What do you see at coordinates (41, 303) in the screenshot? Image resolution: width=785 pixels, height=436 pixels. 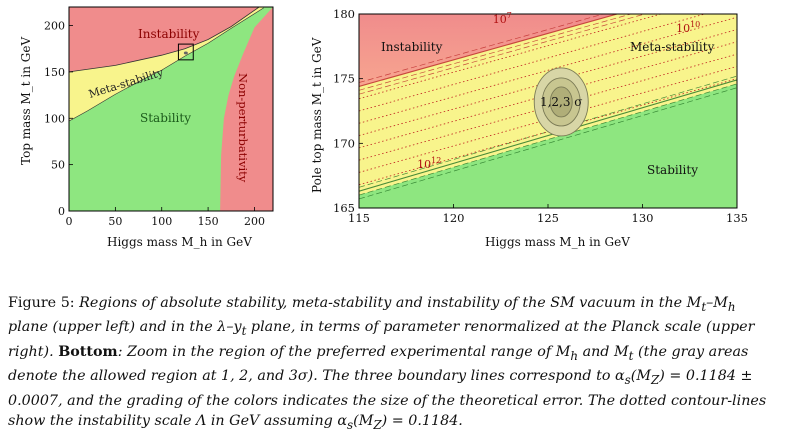 I see `caption-label: Figure 5:` at bounding box center [41, 303].